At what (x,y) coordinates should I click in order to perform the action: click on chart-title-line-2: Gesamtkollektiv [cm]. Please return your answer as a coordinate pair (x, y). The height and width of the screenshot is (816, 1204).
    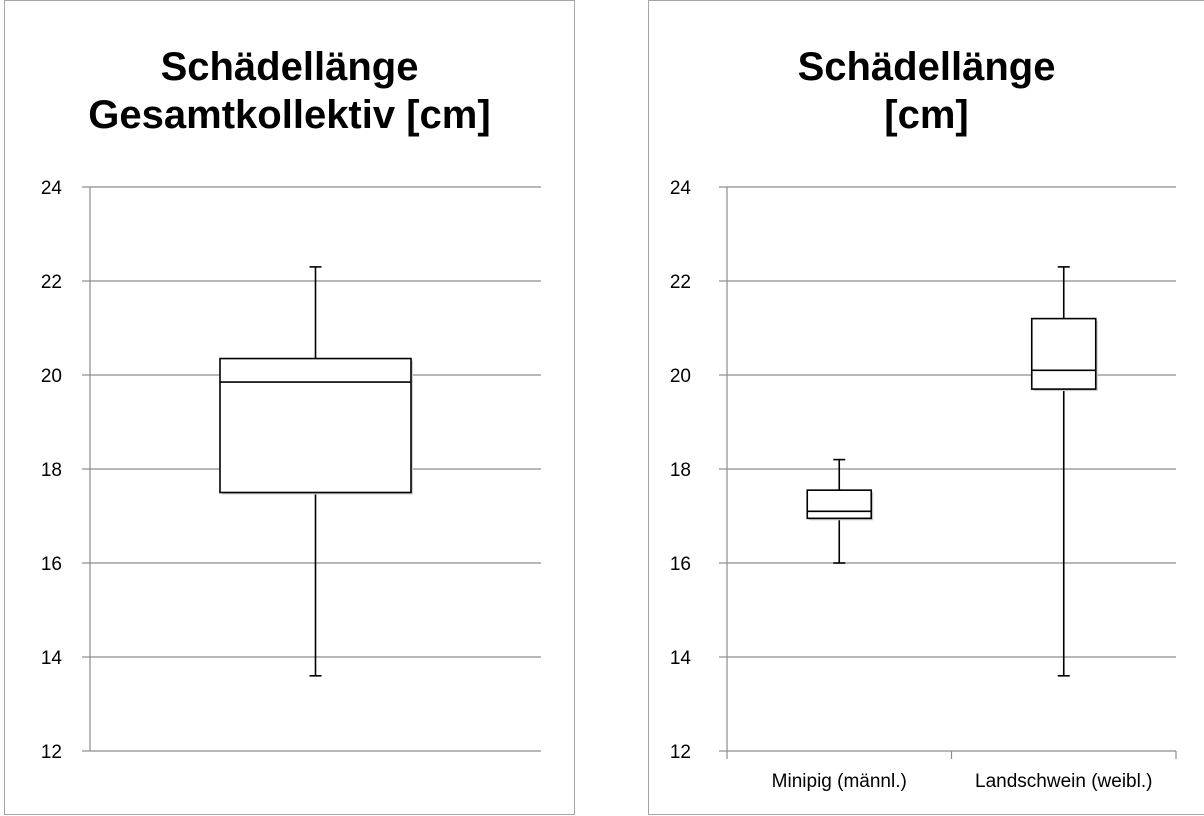
    Looking at the image, I should click on (289, 115).